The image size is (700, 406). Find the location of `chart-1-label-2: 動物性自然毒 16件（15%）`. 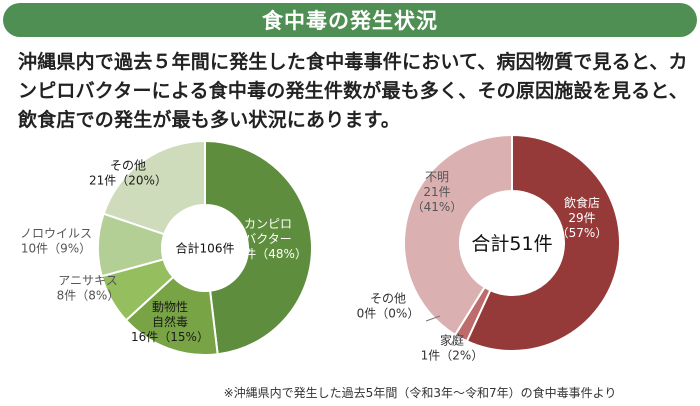

chart-1-label-2: 動物性自然毒 16件（15%） is located at coordinates (170, 322).